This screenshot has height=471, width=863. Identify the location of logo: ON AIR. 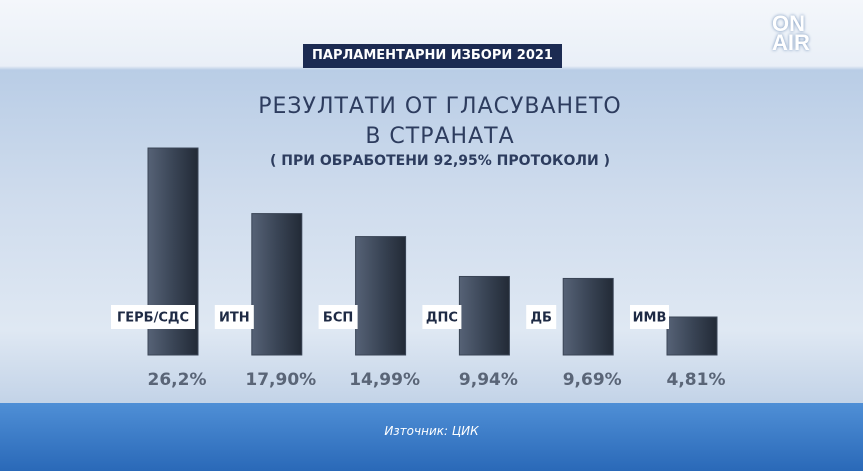
(791, 33).